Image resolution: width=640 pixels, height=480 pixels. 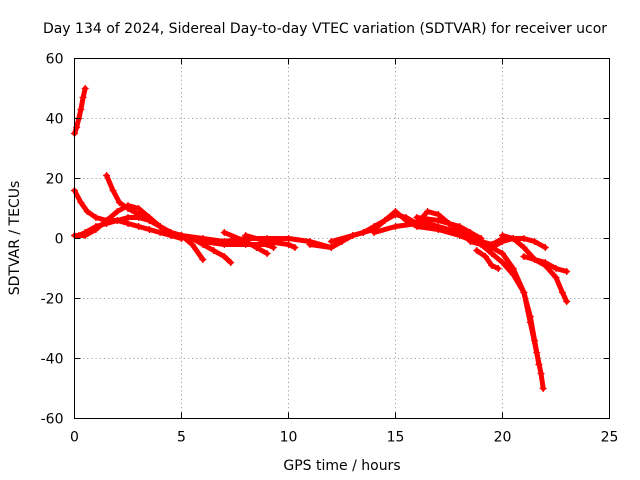 What do you see at coordinates (55, 120) in the screenshot?
I see `y-tick-label: 40` at bounding box center [55, 120].